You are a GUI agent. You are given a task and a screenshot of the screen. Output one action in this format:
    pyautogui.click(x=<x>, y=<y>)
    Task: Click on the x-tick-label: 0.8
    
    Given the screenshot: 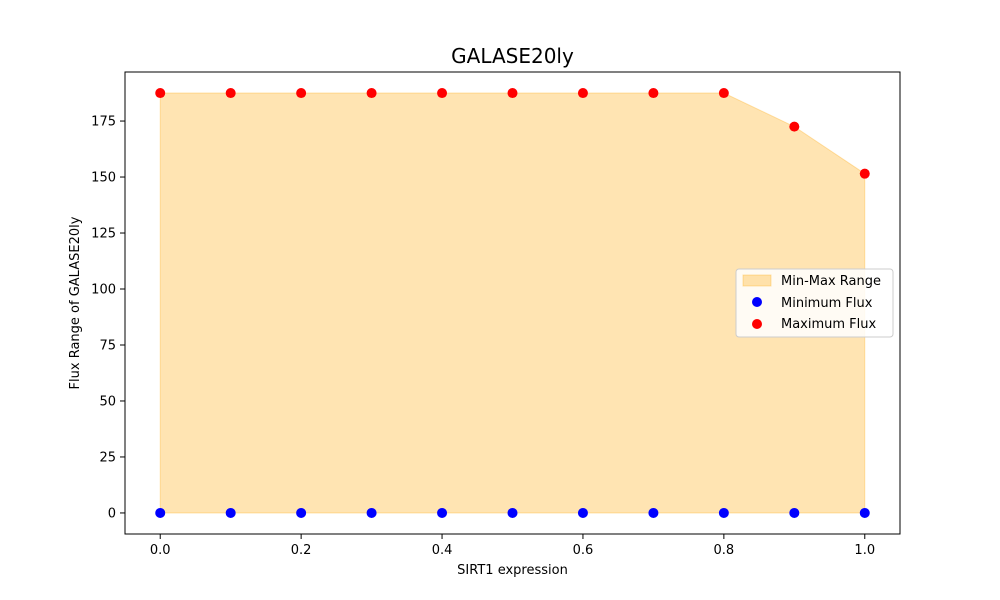 What is the action you would take?
    pyautogui.click(x=724, y=550)
    